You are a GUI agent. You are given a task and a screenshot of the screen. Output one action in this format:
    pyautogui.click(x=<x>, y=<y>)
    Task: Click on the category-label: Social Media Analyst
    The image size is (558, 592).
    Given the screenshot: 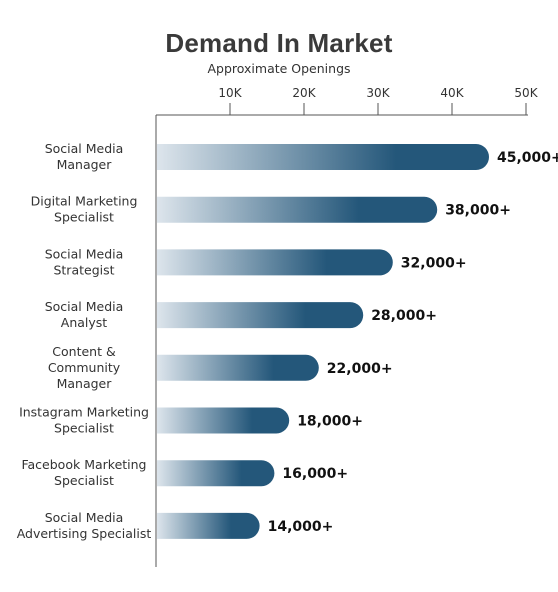 What is the action you would take?
    pyautogui.click(x=84, y=314)
    